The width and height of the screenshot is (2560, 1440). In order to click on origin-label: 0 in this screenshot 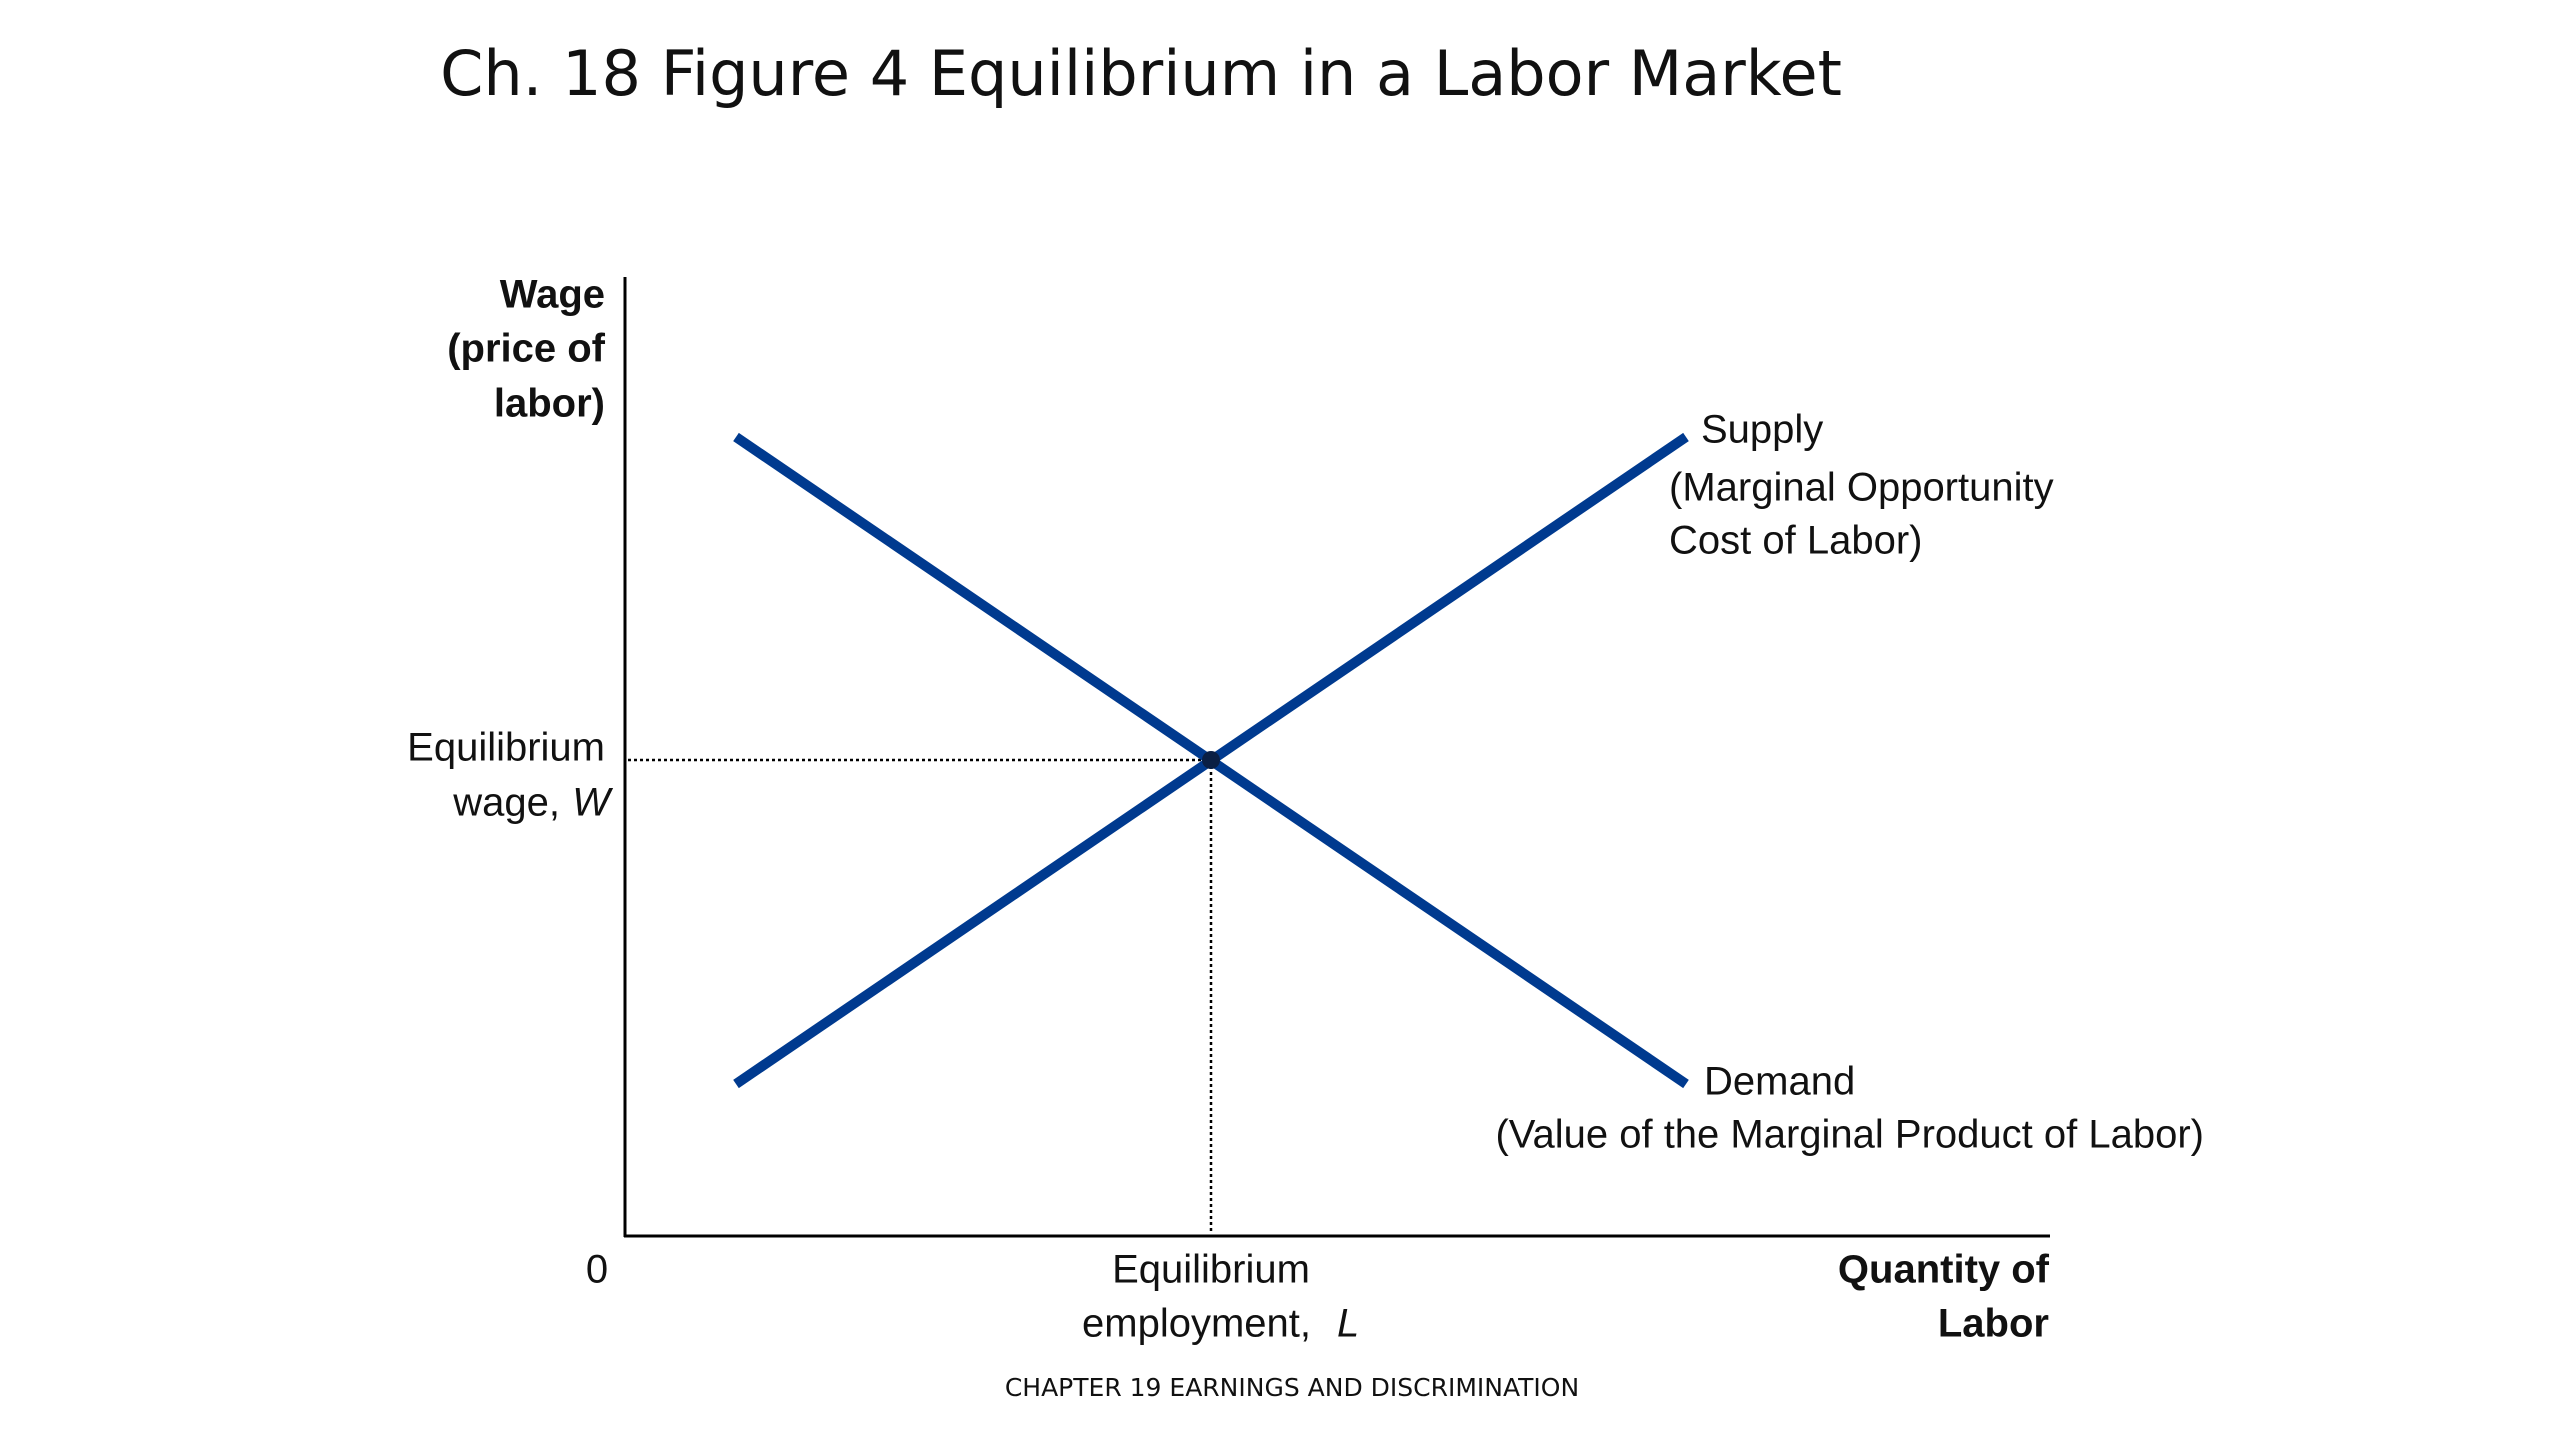, I will do `click(597, 1270)`.